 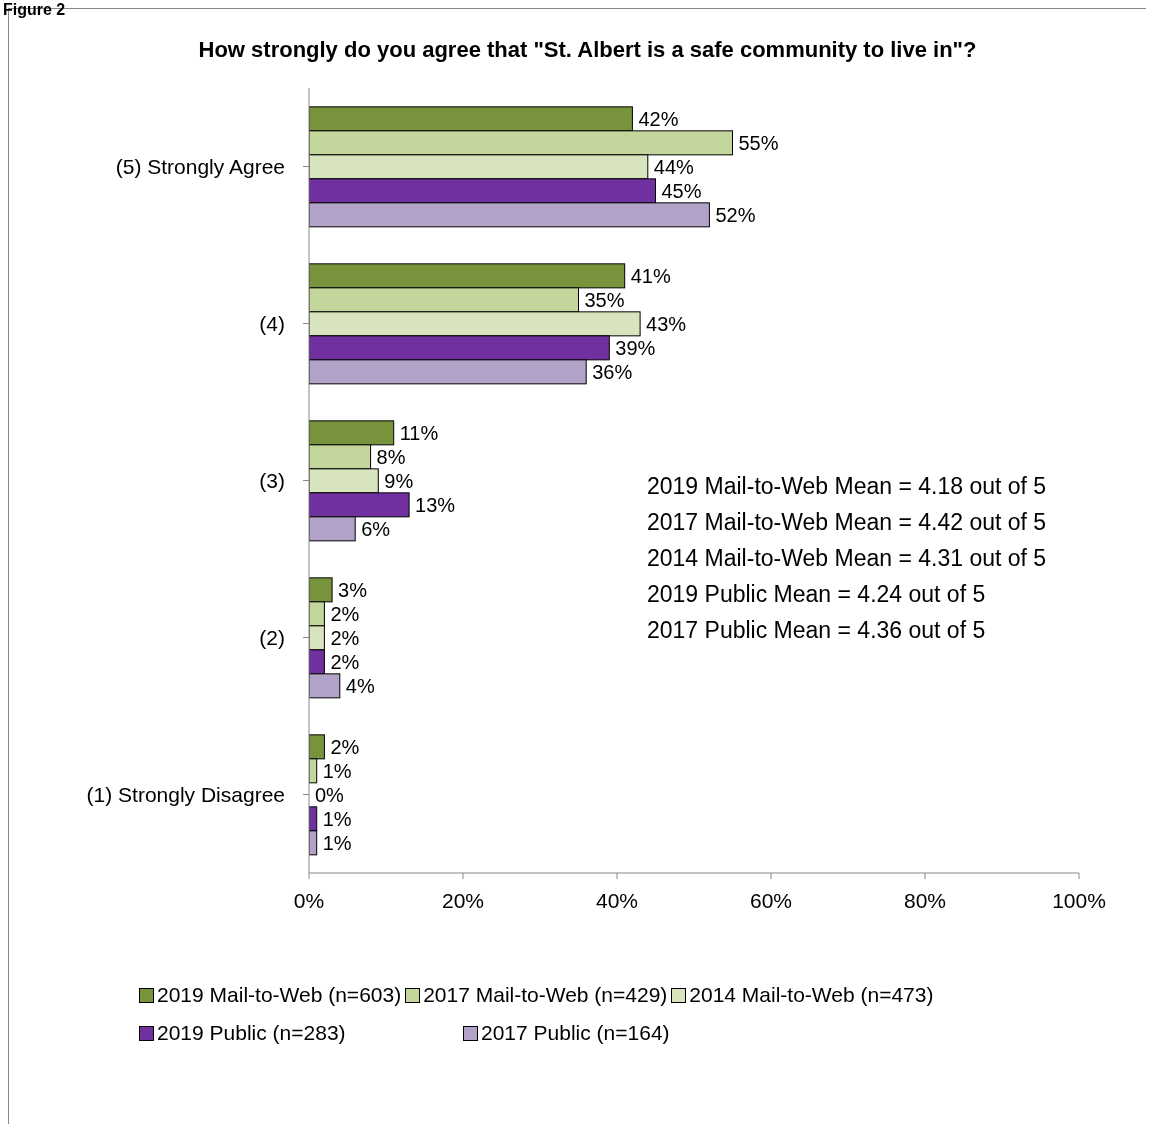 What do you see at coordinates (399, 480) in the screenshot?
I see `data-label: 9%` at bounding box center [399, 480].